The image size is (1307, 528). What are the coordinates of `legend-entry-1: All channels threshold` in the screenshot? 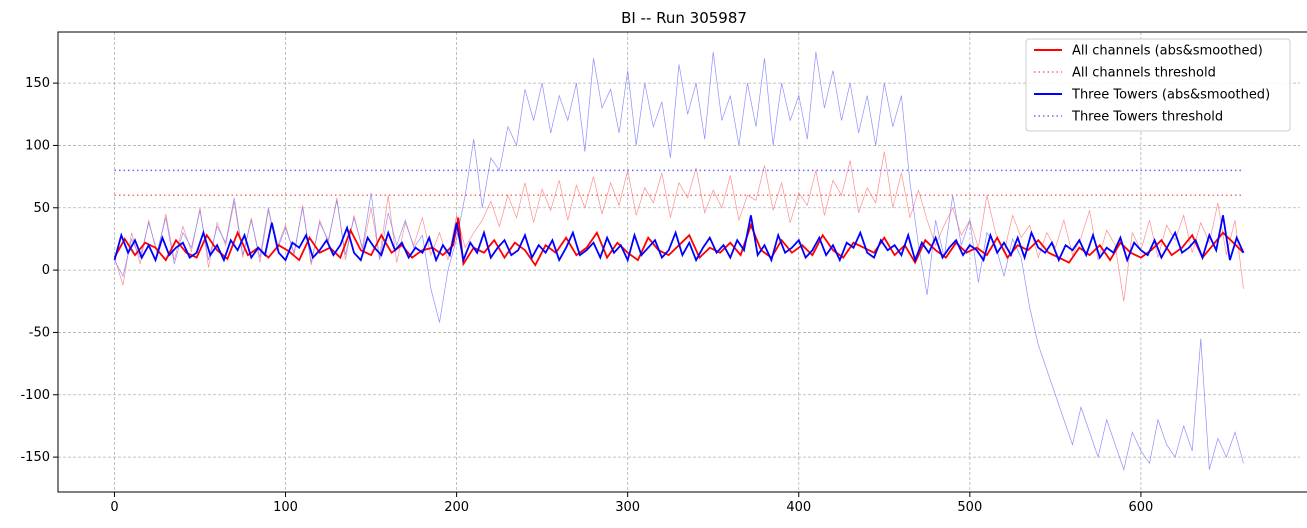 It's located at (1144, 73).